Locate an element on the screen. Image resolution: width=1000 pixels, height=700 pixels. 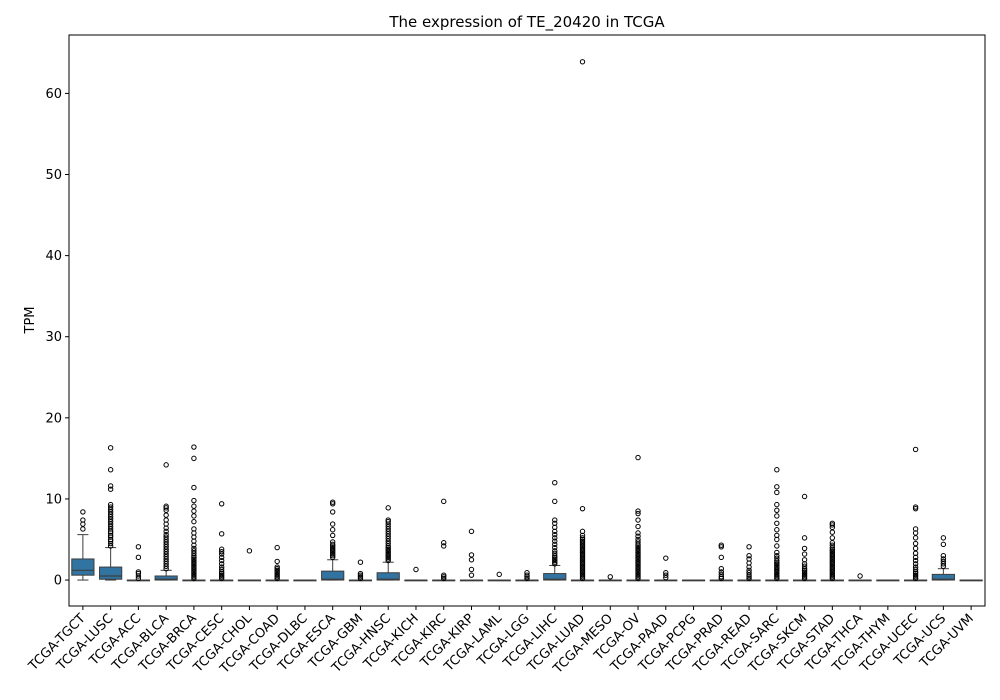
box-tcga-laml is located at coordinates (499, 576).